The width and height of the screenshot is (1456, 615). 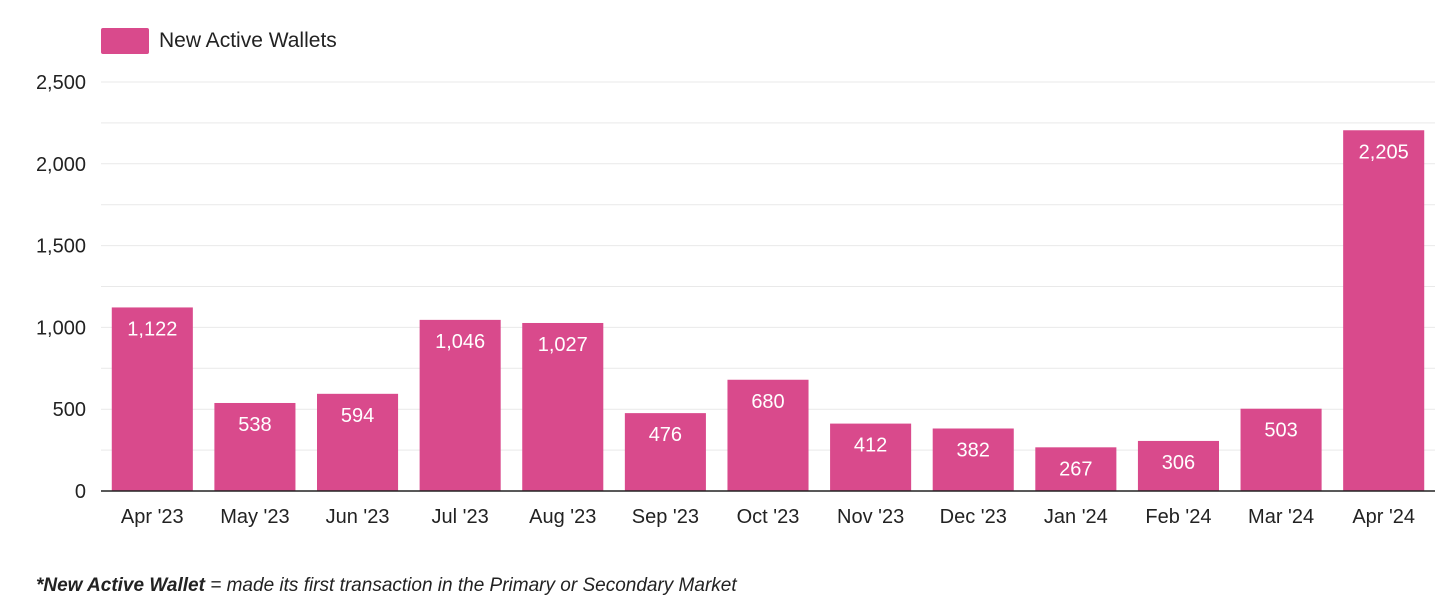 I want to click on bar-value-label: 476, so click(x=665, y=435).